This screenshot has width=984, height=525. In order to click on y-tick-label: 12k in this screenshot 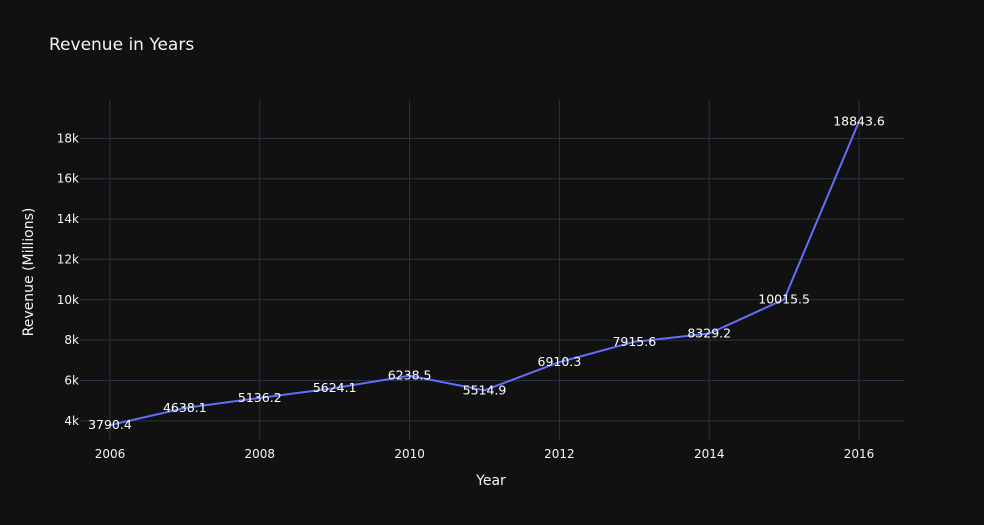, I will do `click(68, 259)`.